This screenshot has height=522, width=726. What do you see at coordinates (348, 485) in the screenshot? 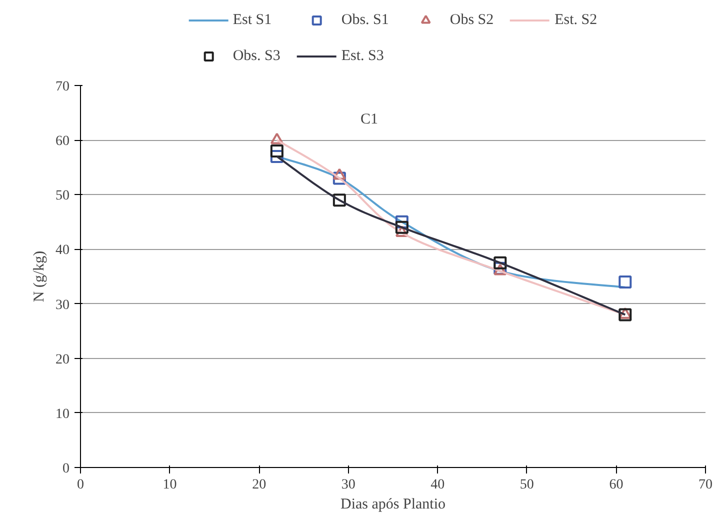
I see `x-tick-label: 30` at bounding box center [348, 485].